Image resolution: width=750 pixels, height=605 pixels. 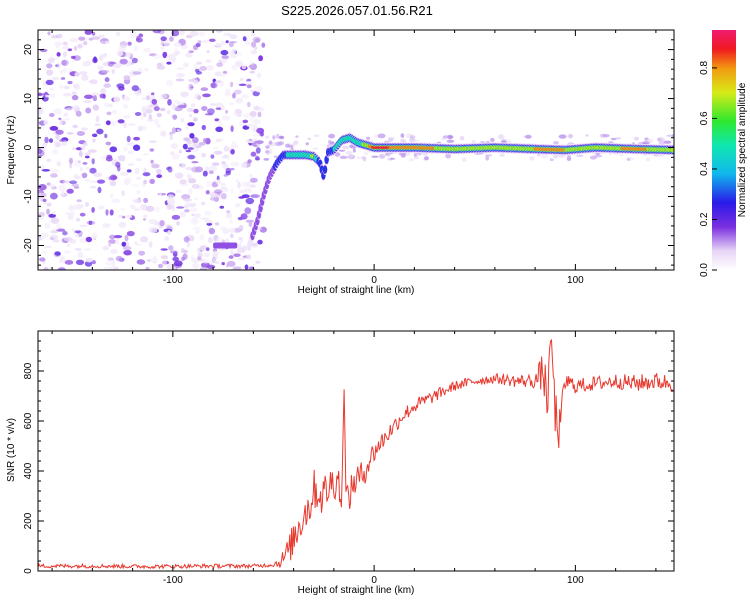 What do you see at coordinates (704, 118) in the screenshot?
I see `colorbar-tick-label: 0.6` at bounding box center [704, 118].